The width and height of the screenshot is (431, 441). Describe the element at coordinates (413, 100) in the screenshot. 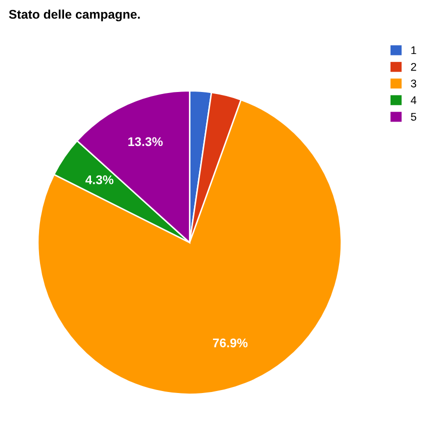

I see `legend-label: 4` at that location.